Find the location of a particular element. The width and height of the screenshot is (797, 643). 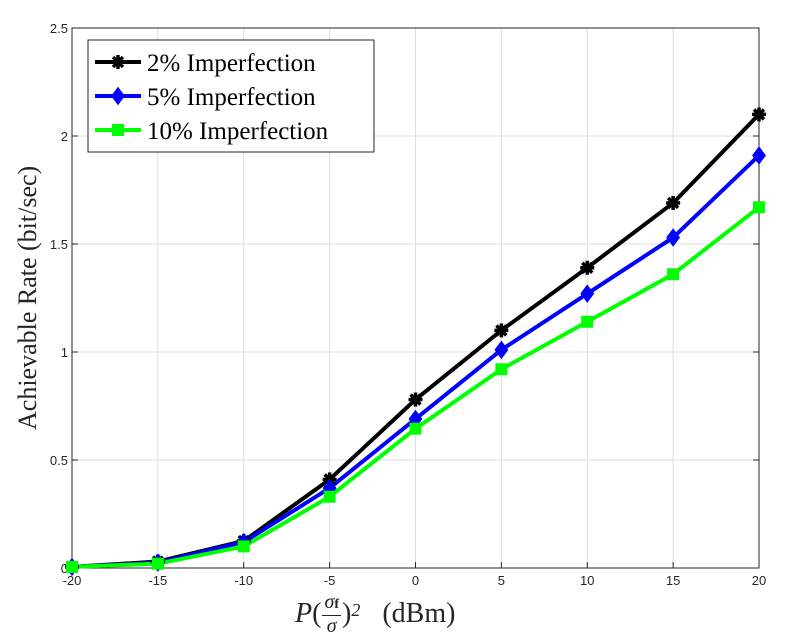

x-tick-label: 15 is located at coordinates (673, 580).